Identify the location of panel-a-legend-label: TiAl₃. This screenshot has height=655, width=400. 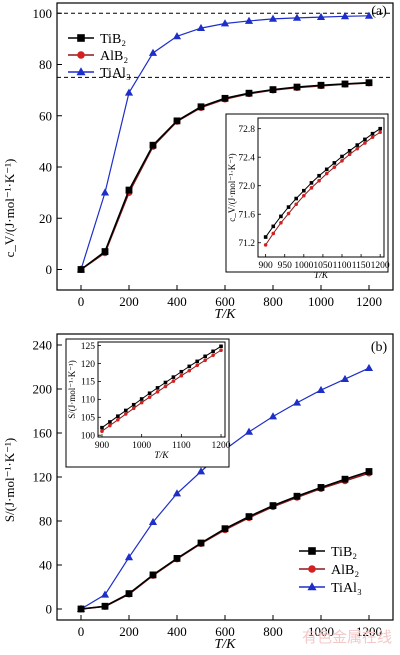
(115, 73).